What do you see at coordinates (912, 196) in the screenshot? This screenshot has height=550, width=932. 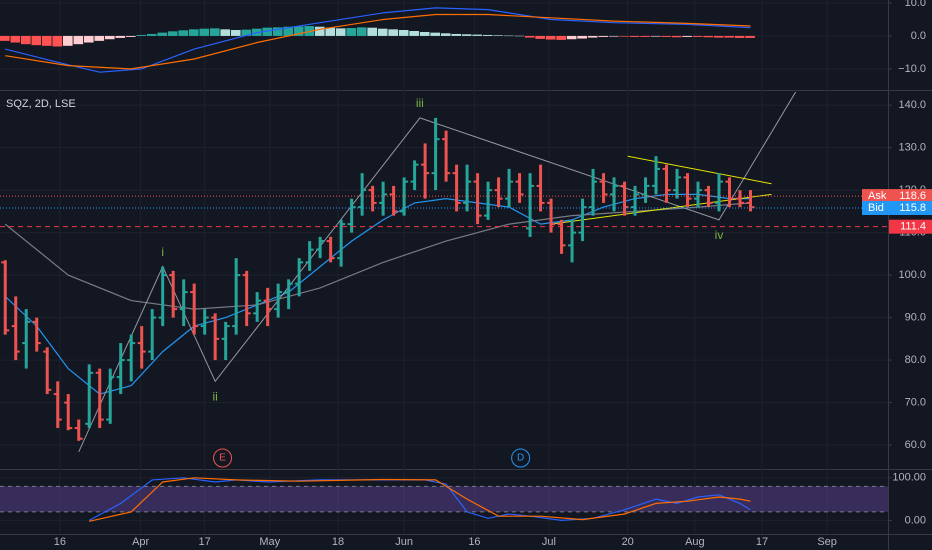 I see `price-label-value: 118.6` at bounding box center [912, 196].